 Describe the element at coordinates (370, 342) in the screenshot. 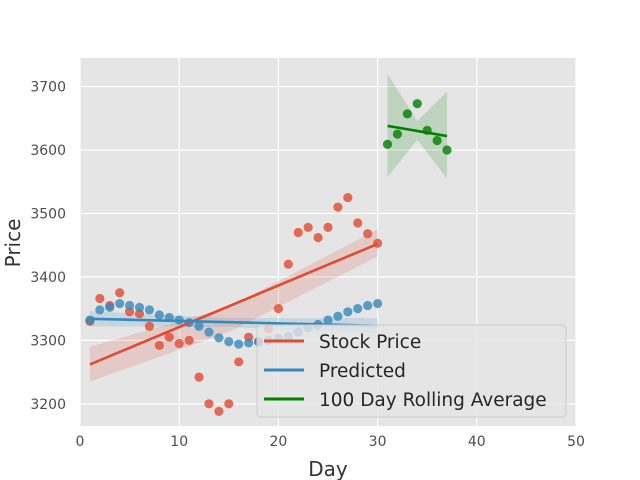

I see `legend-label-stock-price: Stock Price` at that location.